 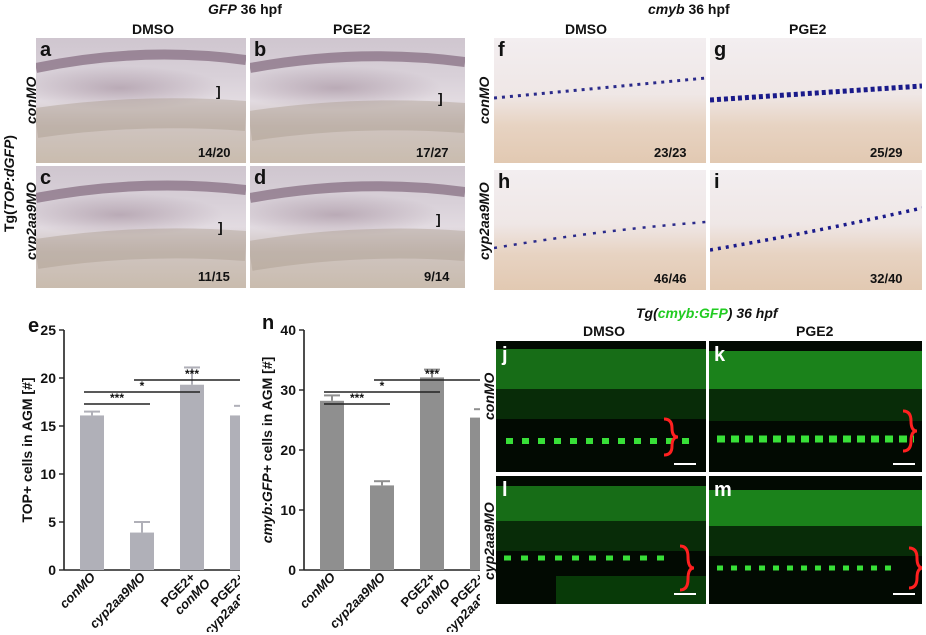 What do you see at coordinates (46, 178) in the screenshot?
I see `panel-letter-c: c` at bounding box center [46, 178].